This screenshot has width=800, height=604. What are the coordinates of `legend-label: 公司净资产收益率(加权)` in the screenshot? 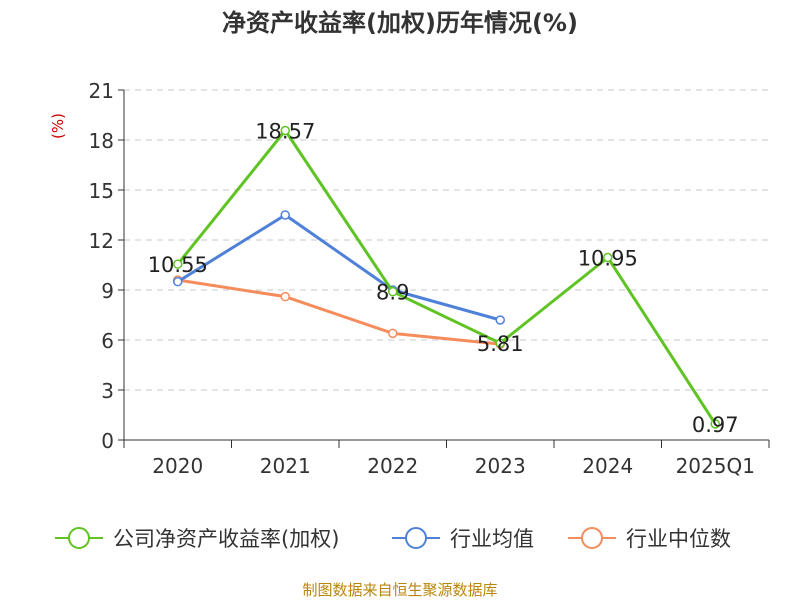 It's located at (226, 539).